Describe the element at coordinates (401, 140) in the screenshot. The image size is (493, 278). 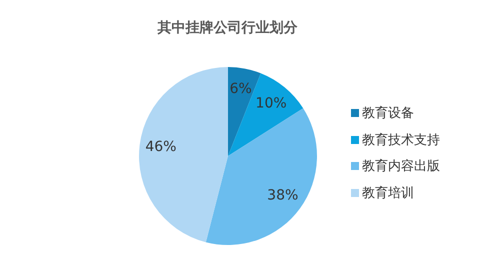
I see `legend-label: 教育技术支持` at that location.